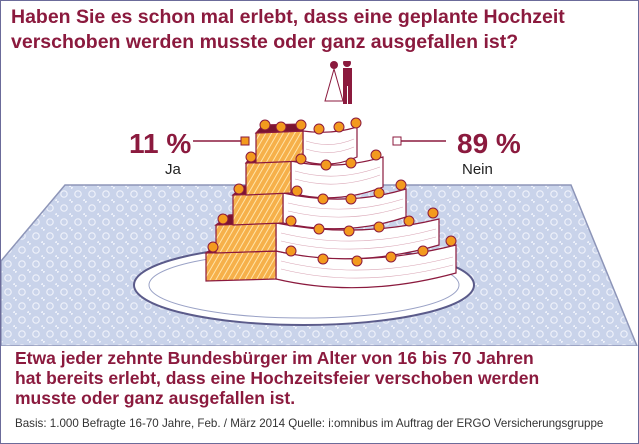 Image resolution: width=639 pixels, height=444 pixels. I want to click on conclusion-line-3: musste oder ganz ausgefallen ist., so click(155, 398).